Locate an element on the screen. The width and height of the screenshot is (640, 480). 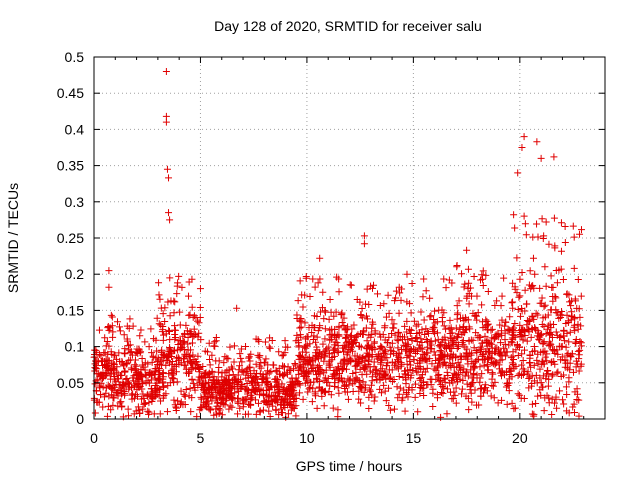
y-tick-label: 0.25 is located at coordinates (70, 238).